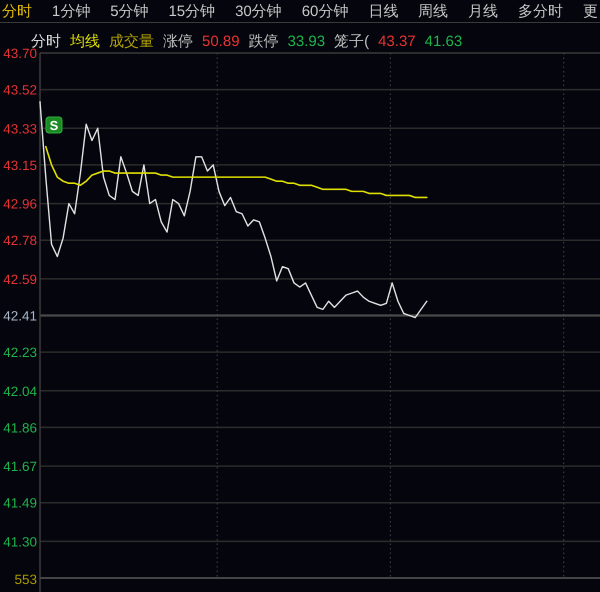 The image size is (600, 592). I want to click on annotation: S, so click(54, 125).